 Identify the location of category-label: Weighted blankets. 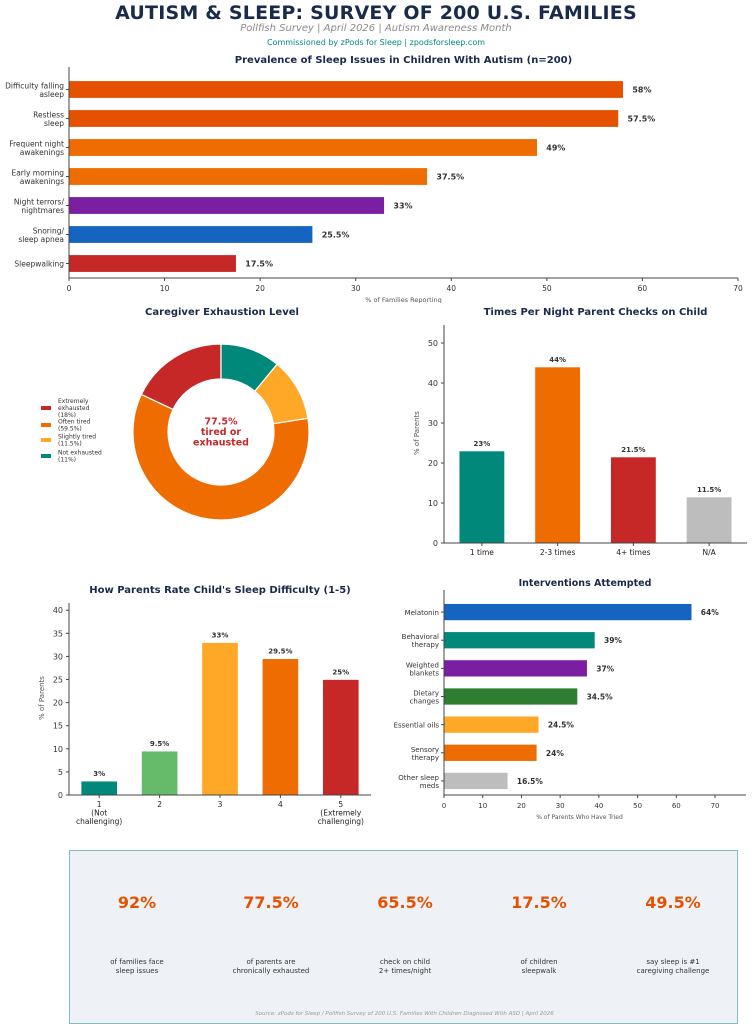
(422, 669).